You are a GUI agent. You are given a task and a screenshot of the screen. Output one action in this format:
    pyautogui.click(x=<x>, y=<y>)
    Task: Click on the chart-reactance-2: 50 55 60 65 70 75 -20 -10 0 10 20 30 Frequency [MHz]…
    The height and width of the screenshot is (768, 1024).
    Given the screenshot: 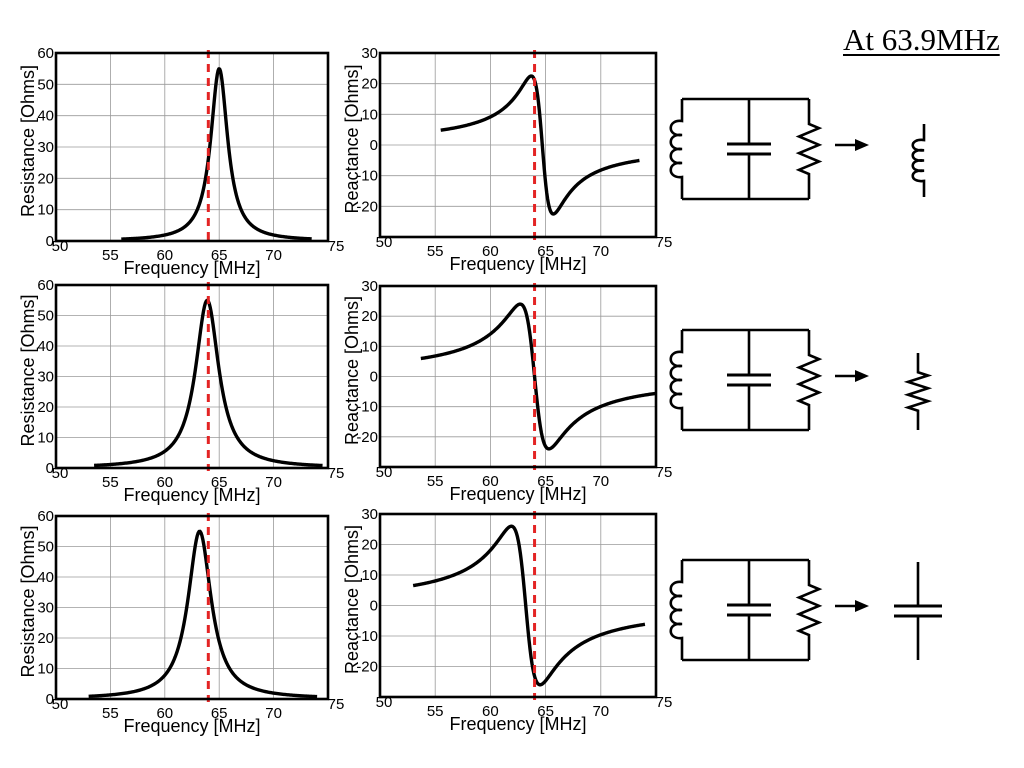 What is the action you would take?
    pyautogui.click(x=507, y=391)
    